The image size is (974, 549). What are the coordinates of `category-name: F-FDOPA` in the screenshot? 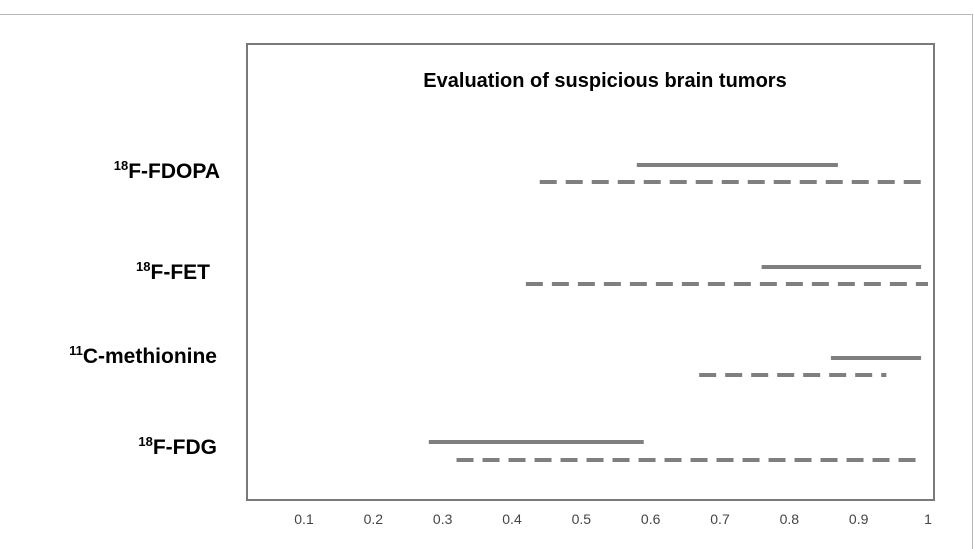 It's located at (174, 171).